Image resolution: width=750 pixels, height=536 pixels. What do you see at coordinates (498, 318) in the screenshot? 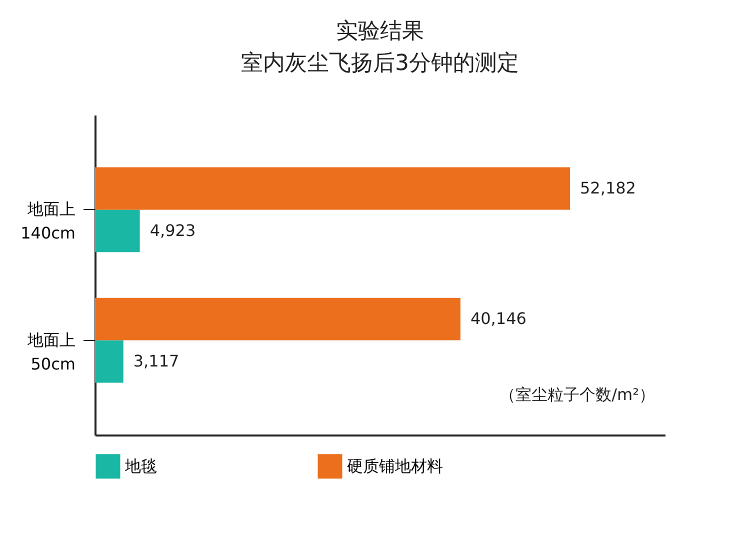
I see `data-label: 40,146` at bounding box center [498, 318].